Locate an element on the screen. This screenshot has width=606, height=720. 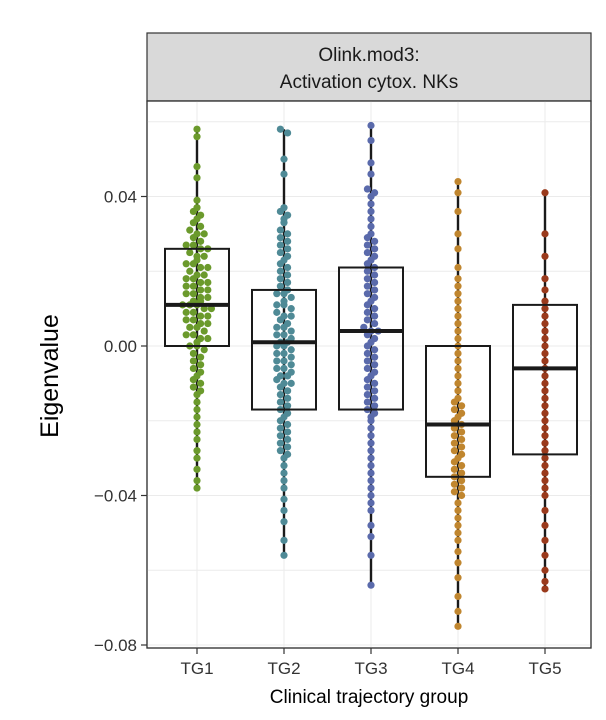
y-tick-label: 0.00 is located at coordinates (120, 346).